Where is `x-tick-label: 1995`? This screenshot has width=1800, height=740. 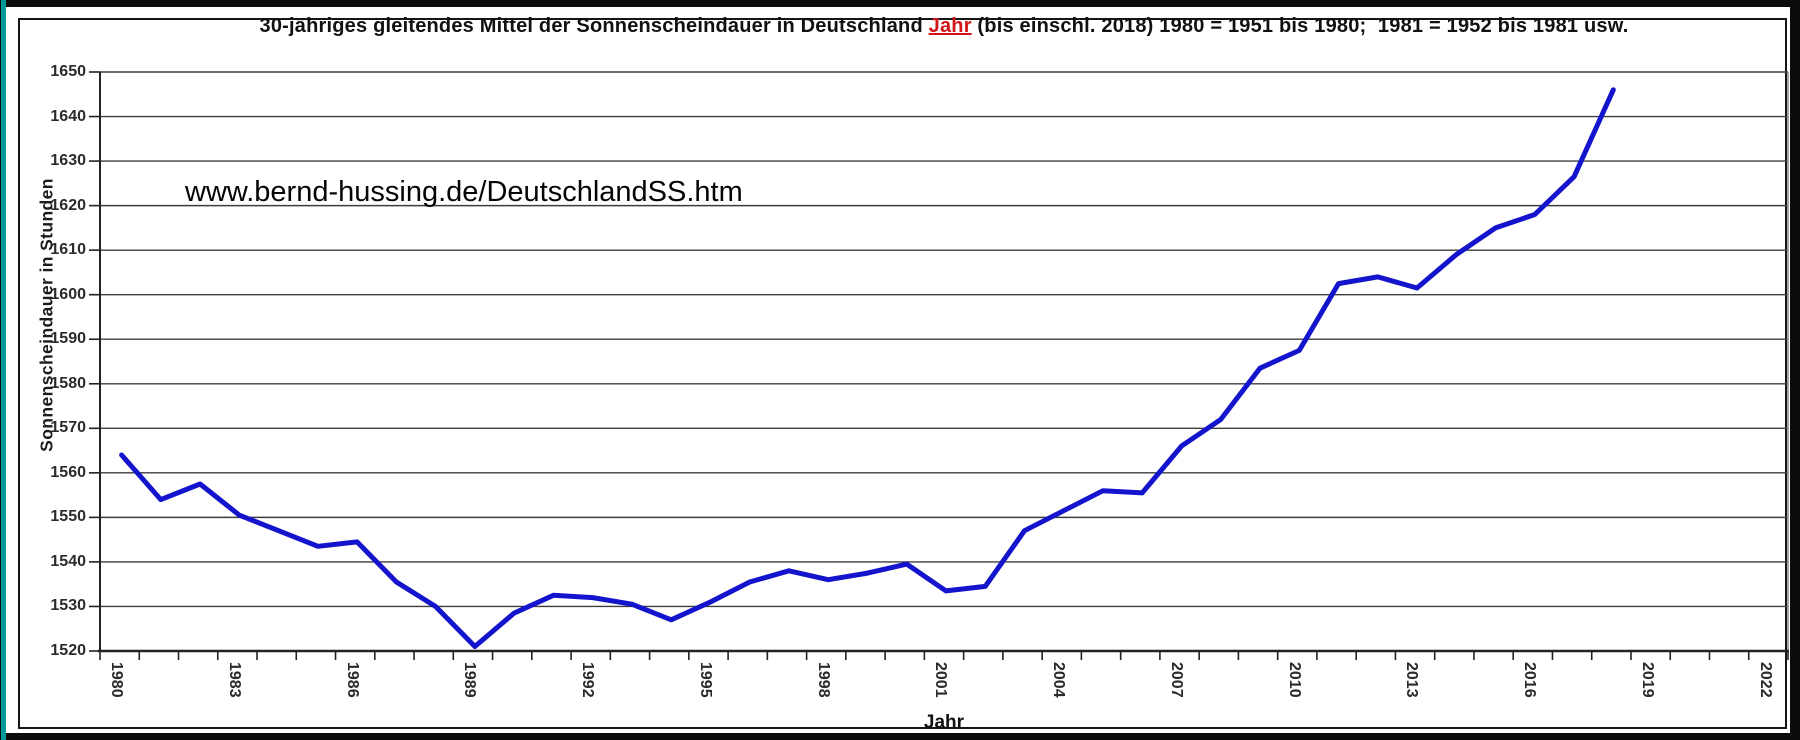
x-tick-label: 1995 is located at coordinates (705, 680).